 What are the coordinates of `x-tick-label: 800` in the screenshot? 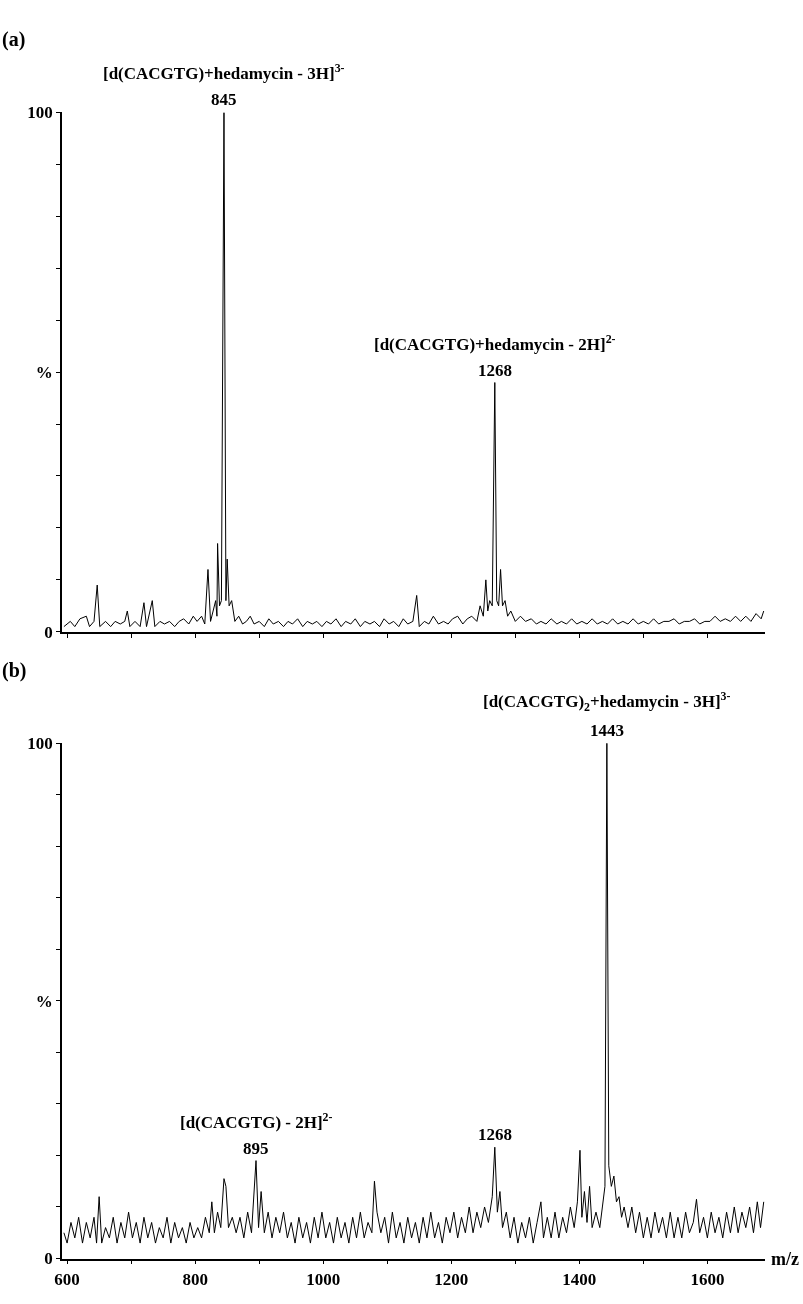 It's located at (195, 1279).